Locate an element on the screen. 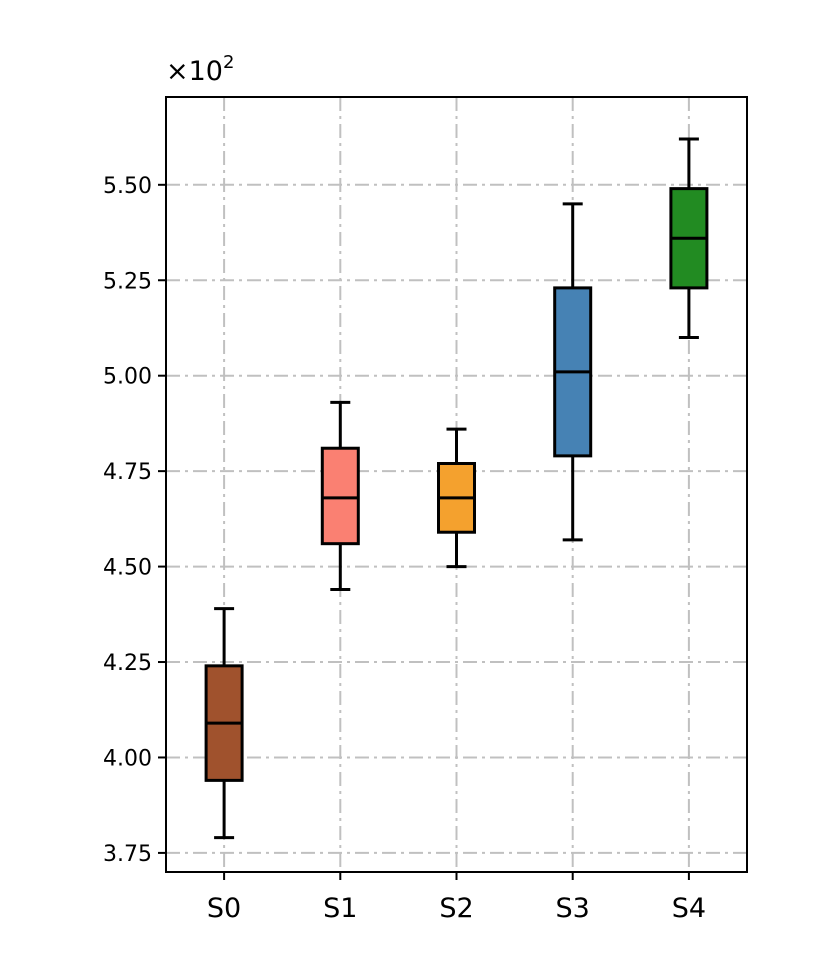 The image size is (830, 969). x-tick-label: S0 is located at coordinates (224, 908).